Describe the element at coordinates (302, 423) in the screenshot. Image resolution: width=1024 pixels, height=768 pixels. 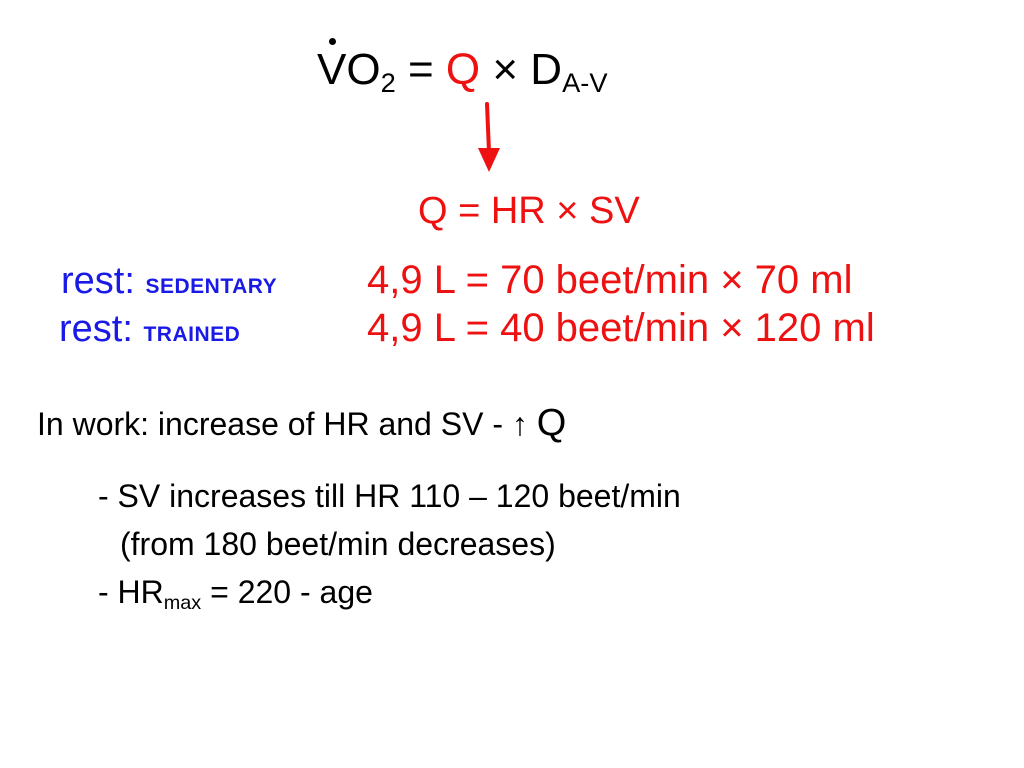
I see `work-statement: In work: increase of HR and SV - ↑ Q` at that location.